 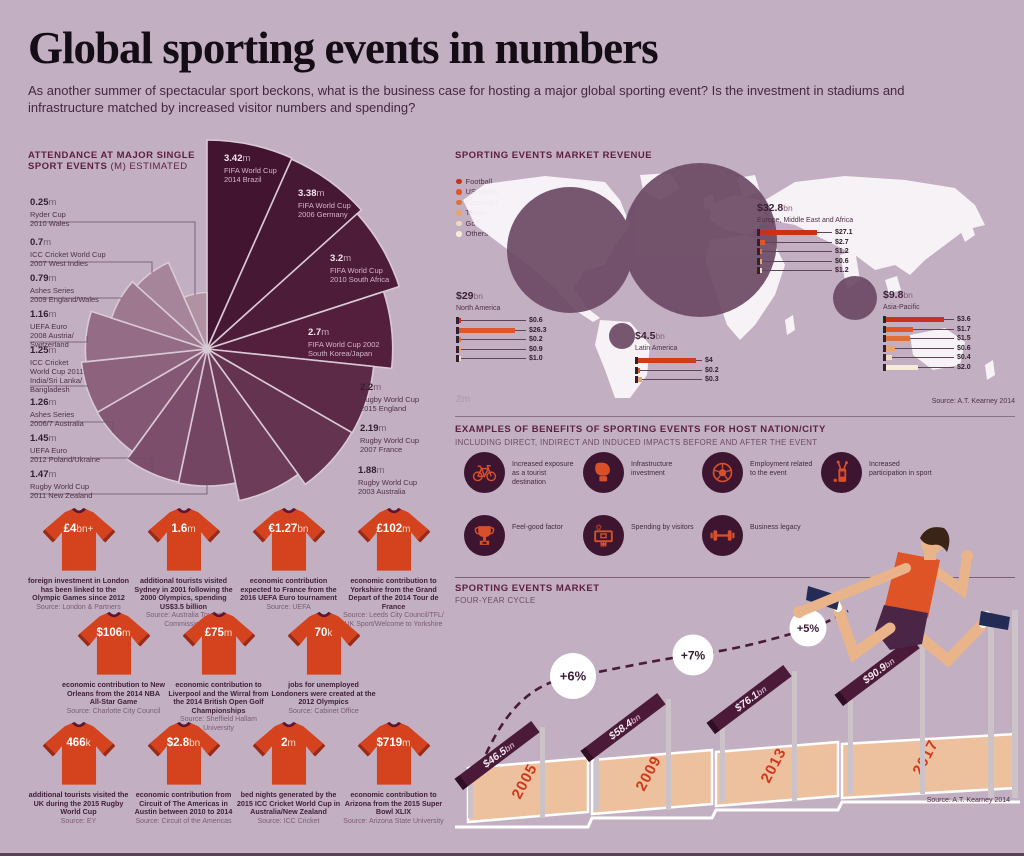 What do you see at coordinates (875, 225) in the screenshot?
I see `continent-asia` at bounding box center [875, 225].